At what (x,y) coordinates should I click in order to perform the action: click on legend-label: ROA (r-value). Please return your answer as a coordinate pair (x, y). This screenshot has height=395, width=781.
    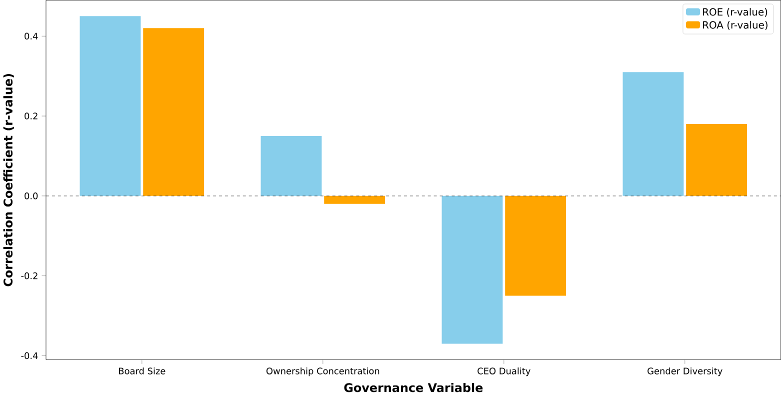
    Looking at the image, I should click on (735, 25).